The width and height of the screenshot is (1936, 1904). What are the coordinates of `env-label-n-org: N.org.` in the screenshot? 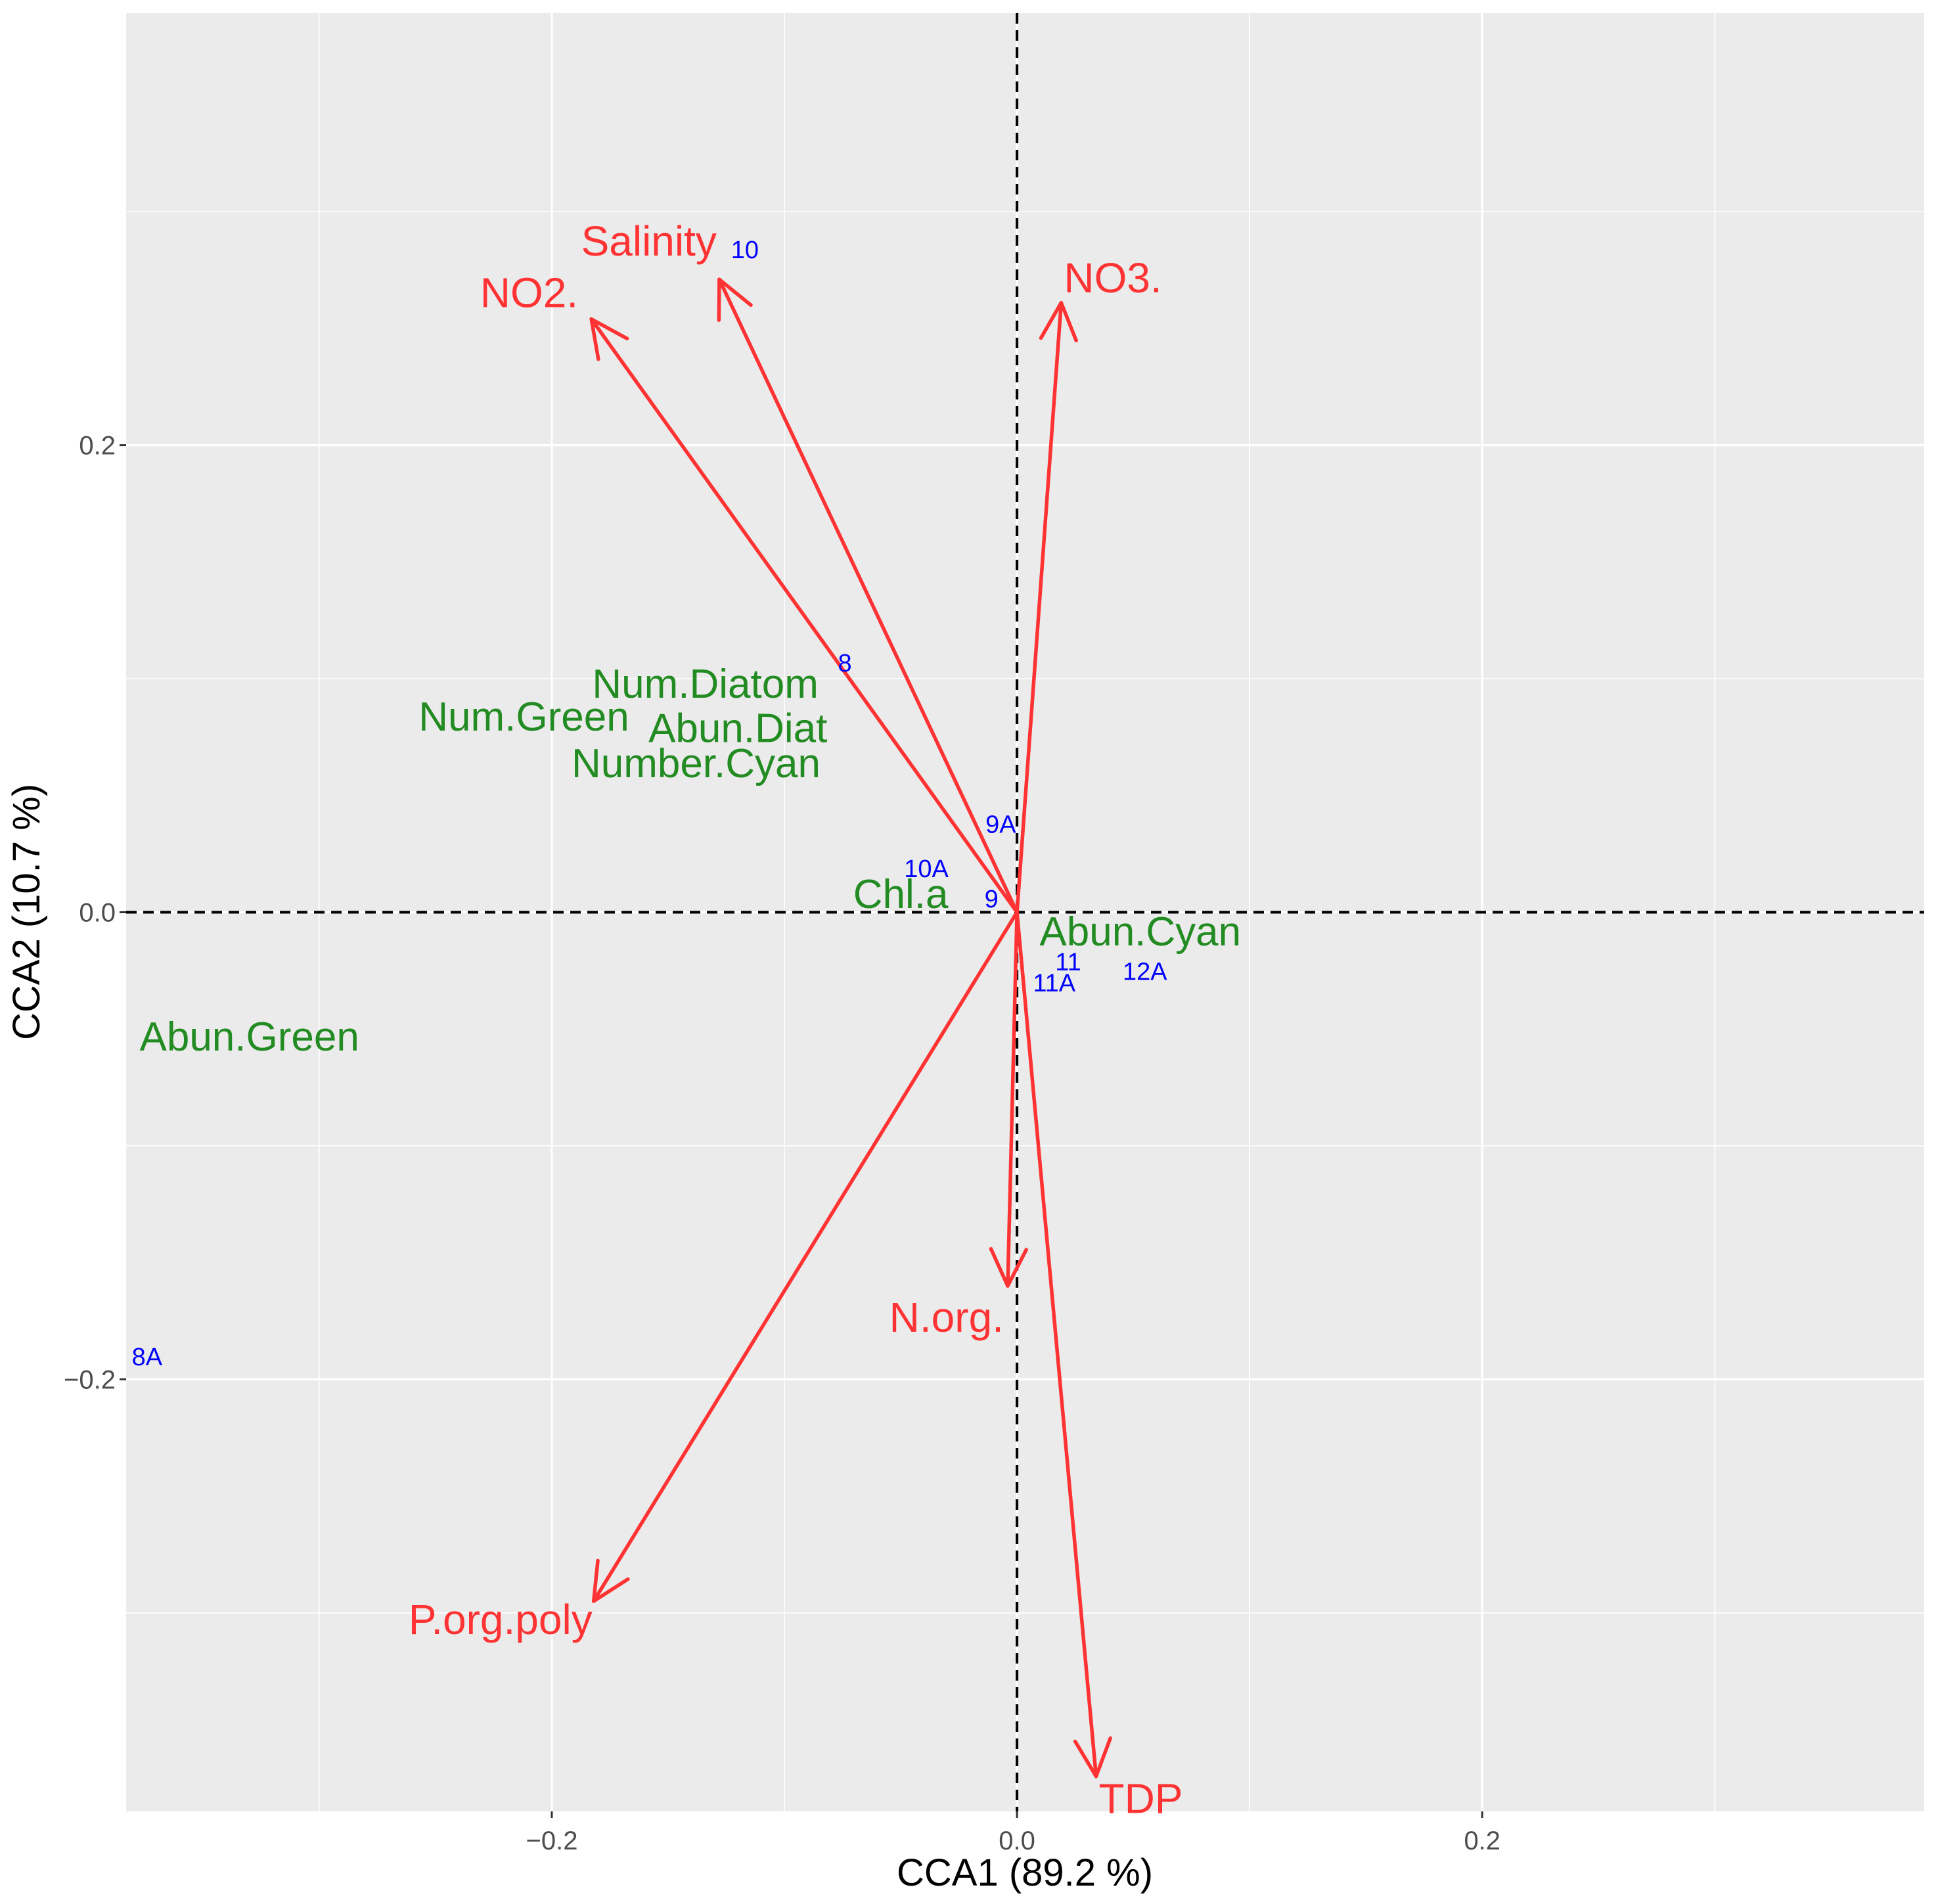 It's located at (947, 1317).